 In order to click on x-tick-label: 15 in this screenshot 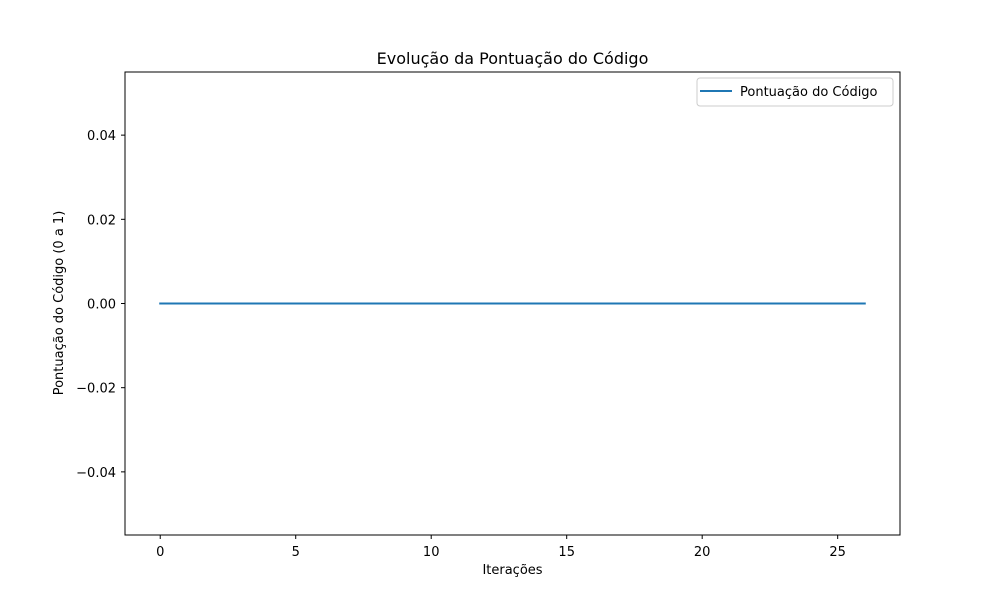, I will do `click(566, 552)`.